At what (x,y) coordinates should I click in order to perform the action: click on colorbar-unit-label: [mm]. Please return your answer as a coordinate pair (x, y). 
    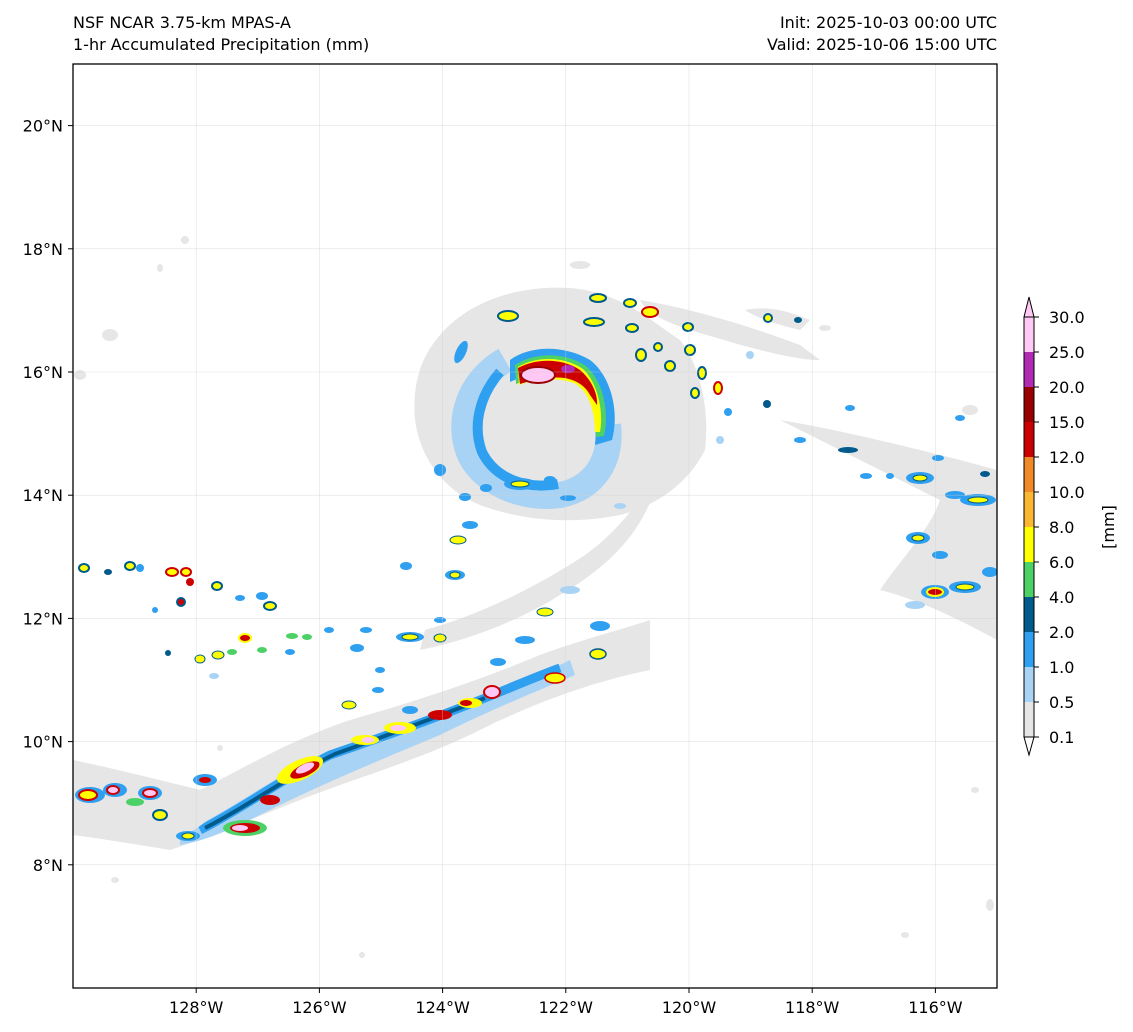
    Looking at the image, I should click on (1108, 527).